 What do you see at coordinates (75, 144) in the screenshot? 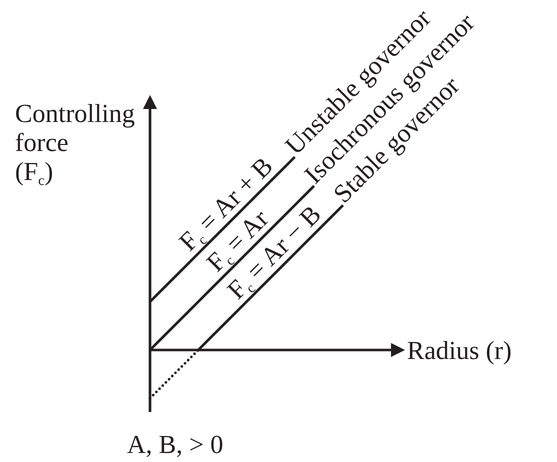
I see `y-axis-title: Controlling force (F$_{c}$)` at bounding box center [75, 144].